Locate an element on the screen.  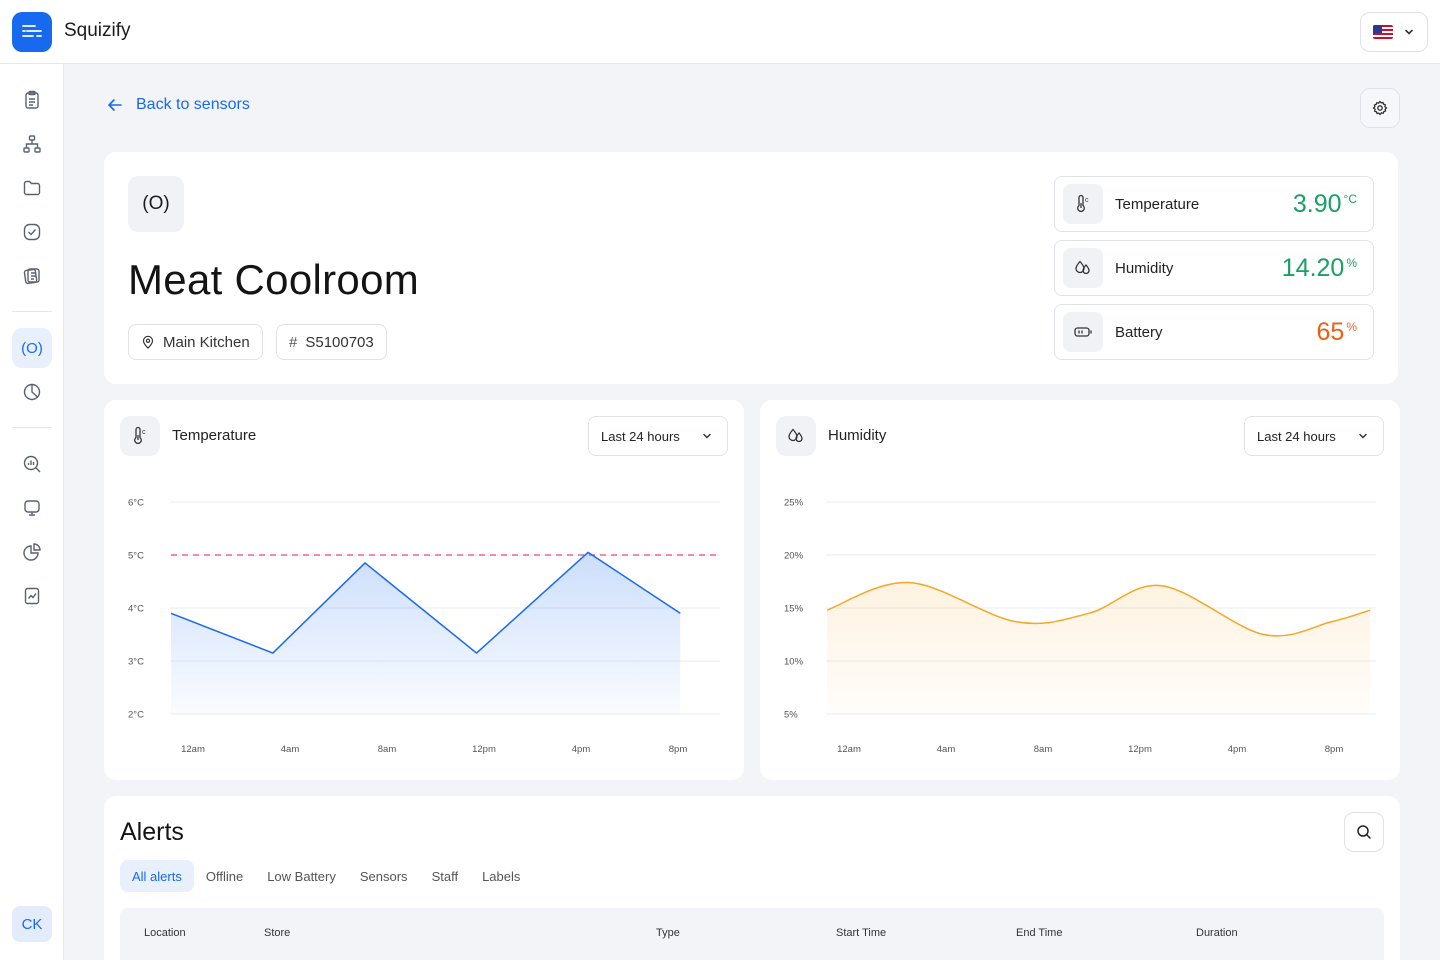
tab-offline: Offline is located at coordinates (224, 876).